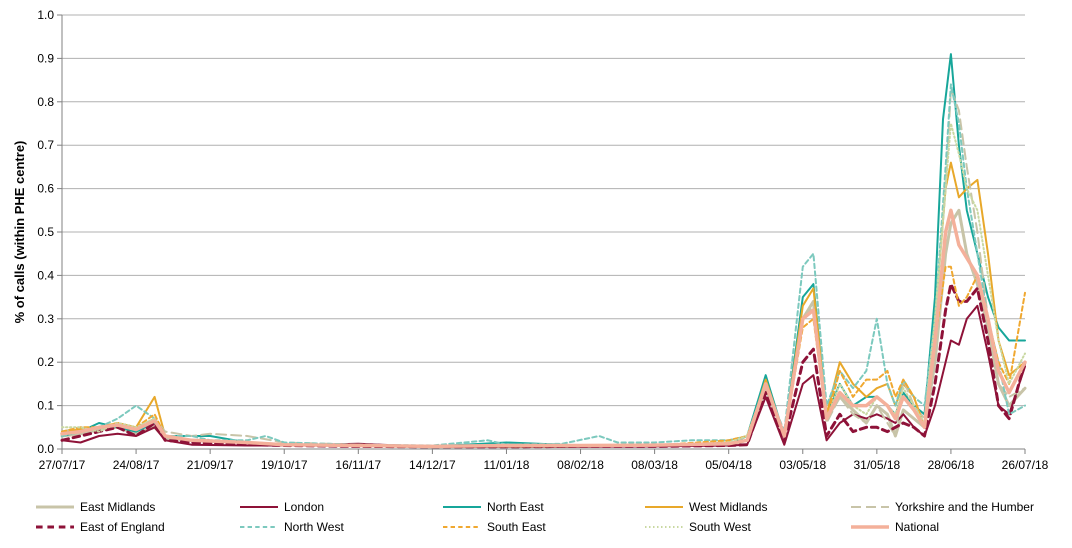  I want to click on y-tick-label: 0.2, so click(45, 362).